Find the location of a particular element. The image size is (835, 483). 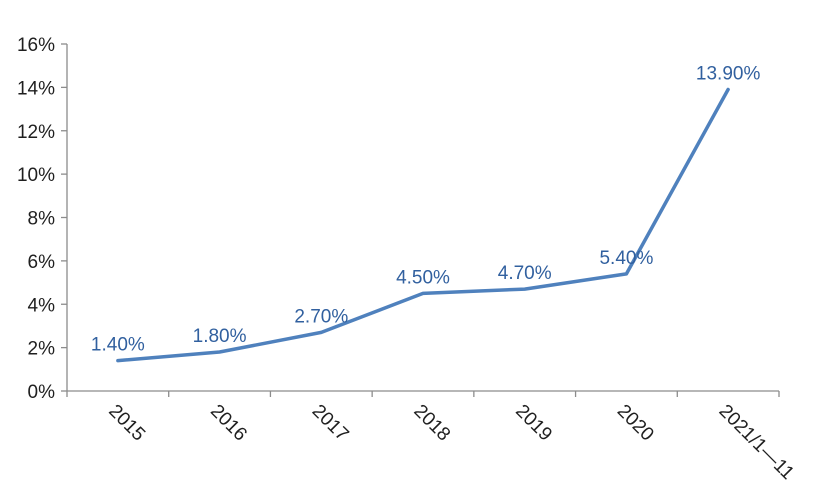

data-label: 2.70% is located at coordinates (321, 316).